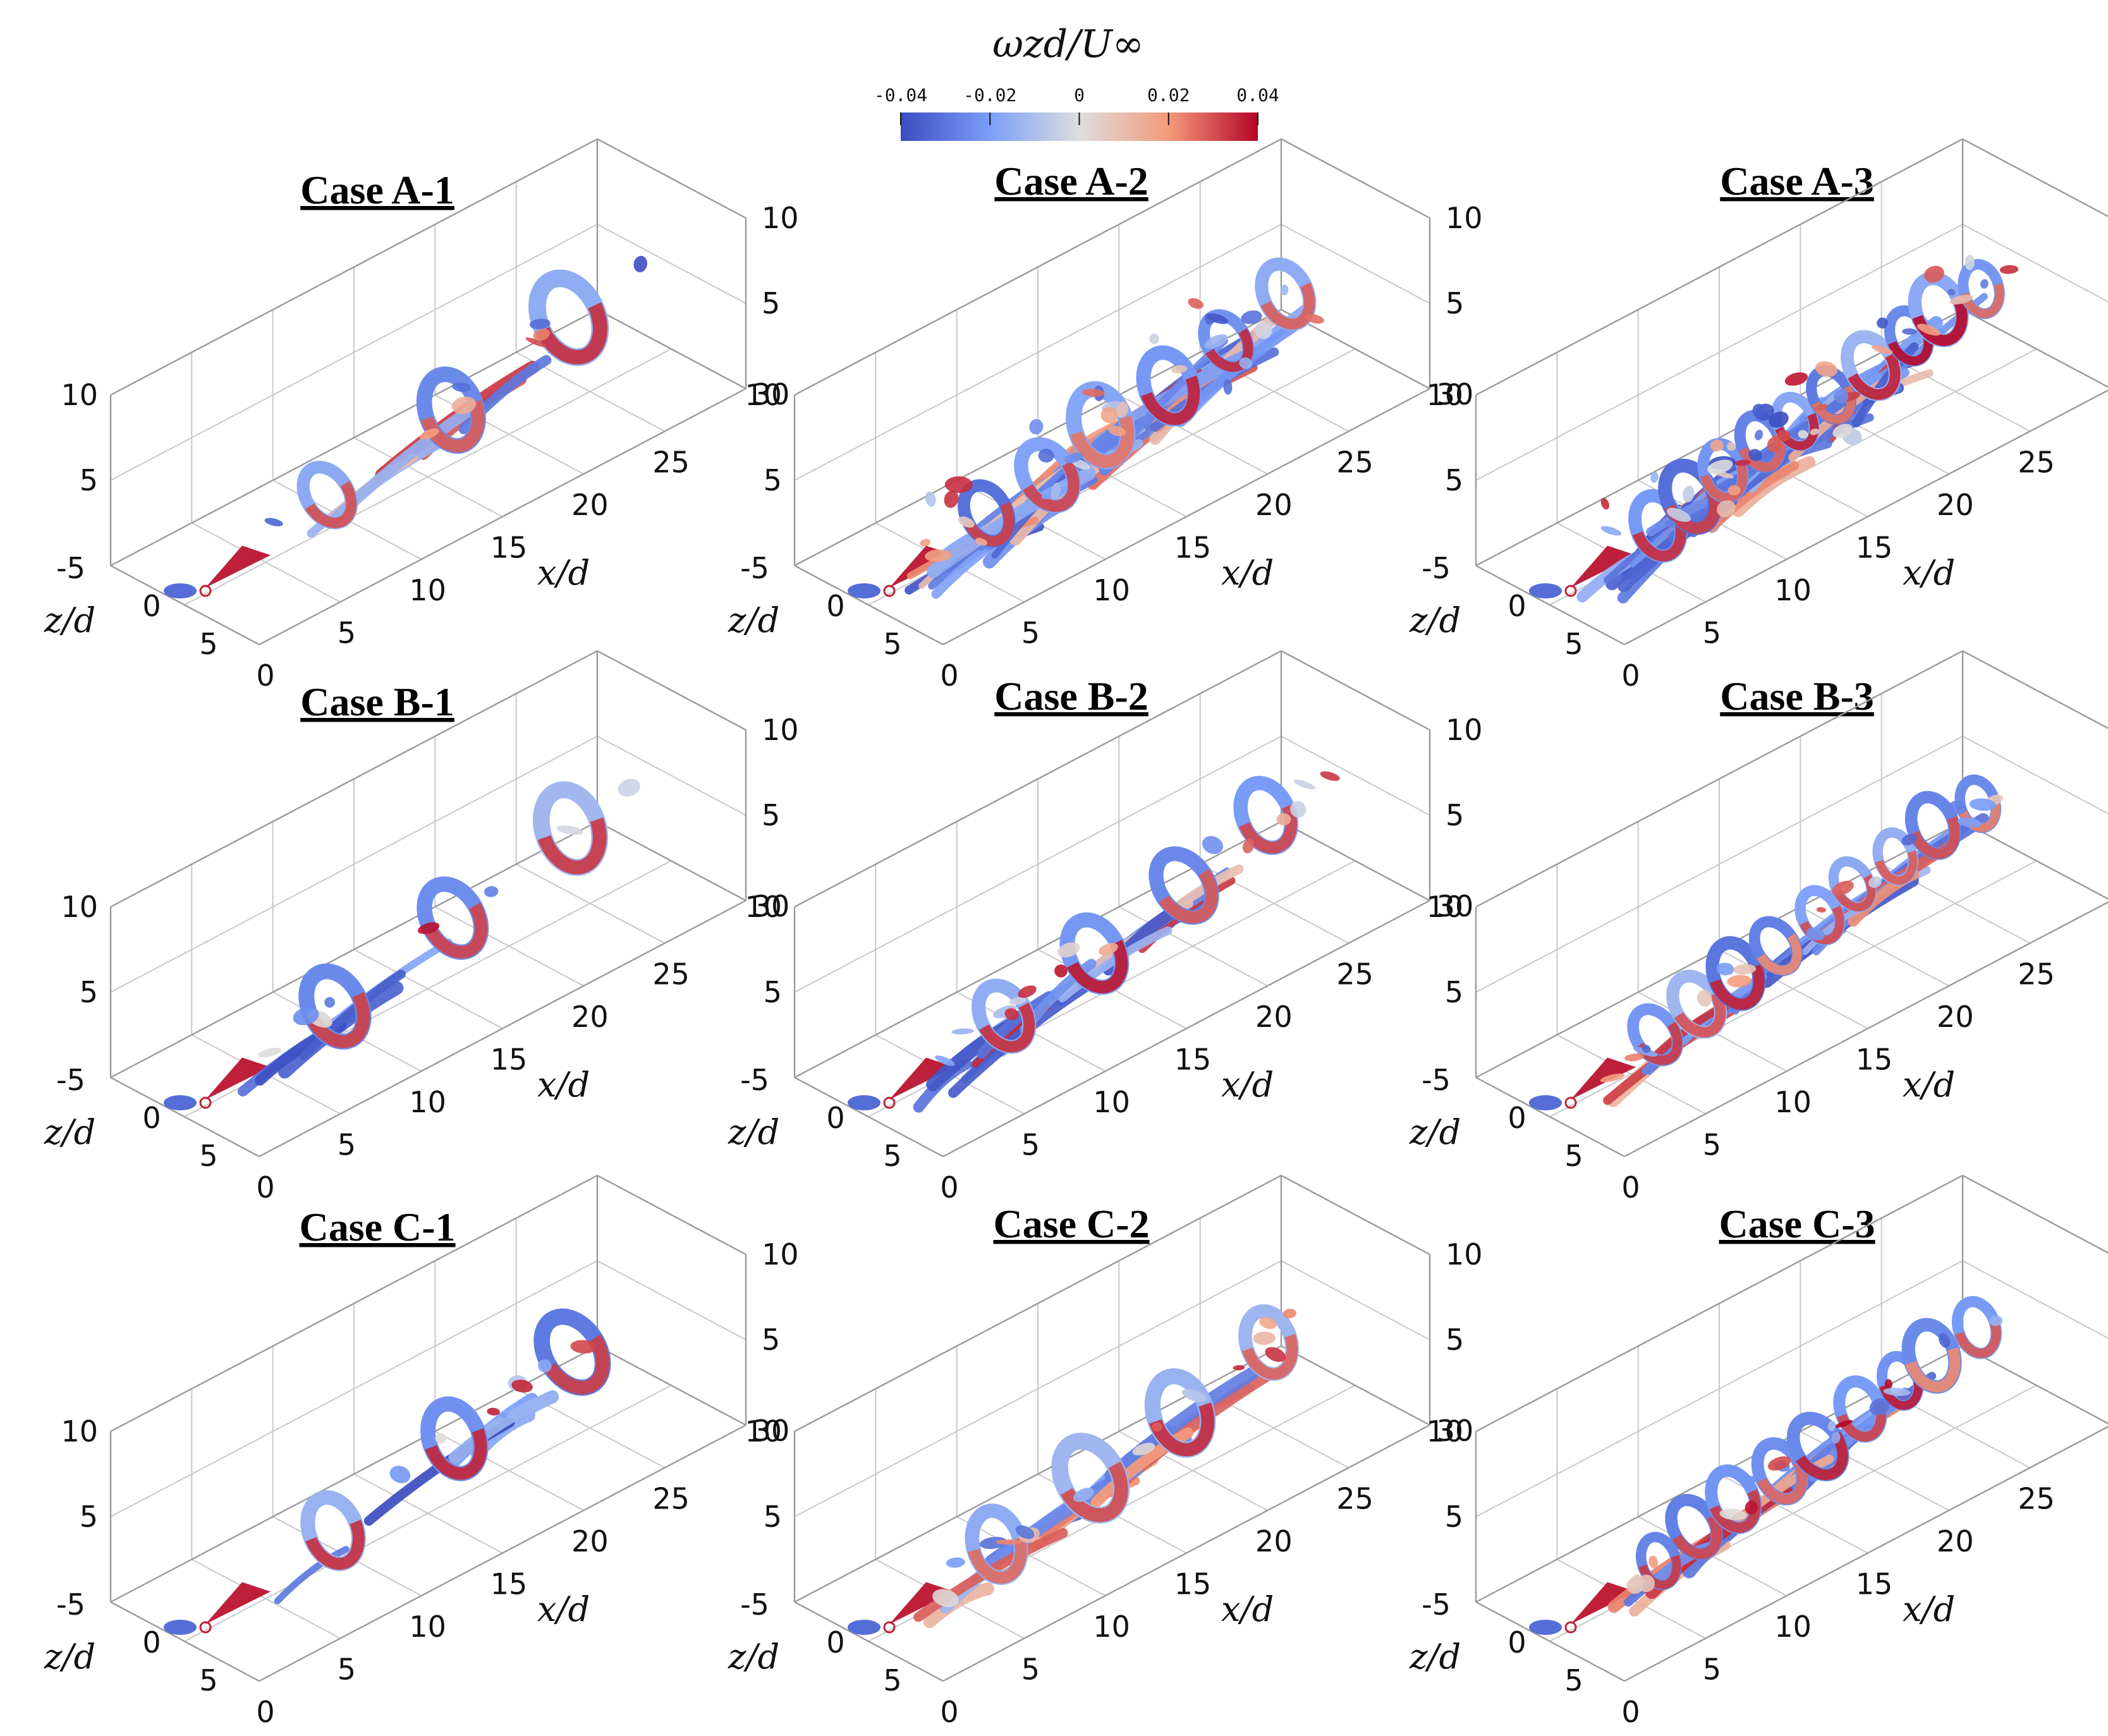 This screenshot has height=1736, width=2108. What do you see at coordinates (1076, 105) in the screenshot?
I see `colorbar-ticks: -0.04 -0.02 0 0.02 0.04` at bounding box center [1076, 105].